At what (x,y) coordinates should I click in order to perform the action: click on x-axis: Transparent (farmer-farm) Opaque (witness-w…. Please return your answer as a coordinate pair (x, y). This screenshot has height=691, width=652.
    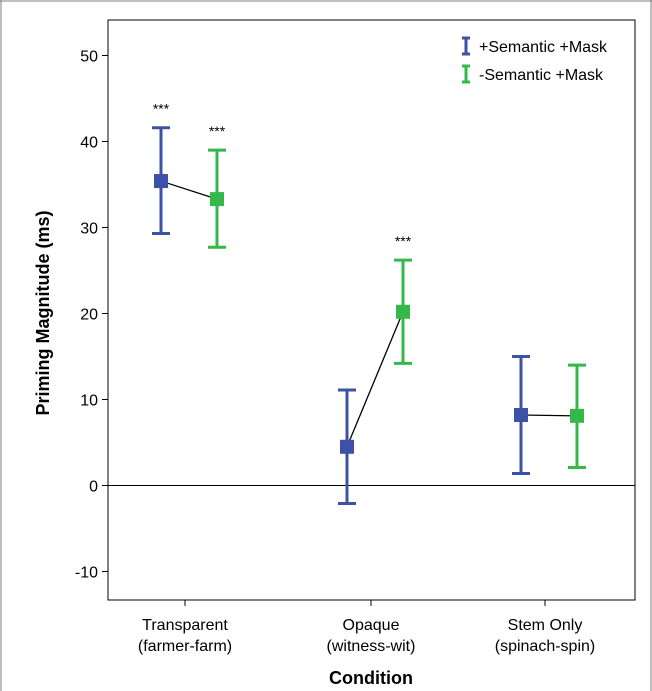
    Looking at the image, I should click on (366, 627).